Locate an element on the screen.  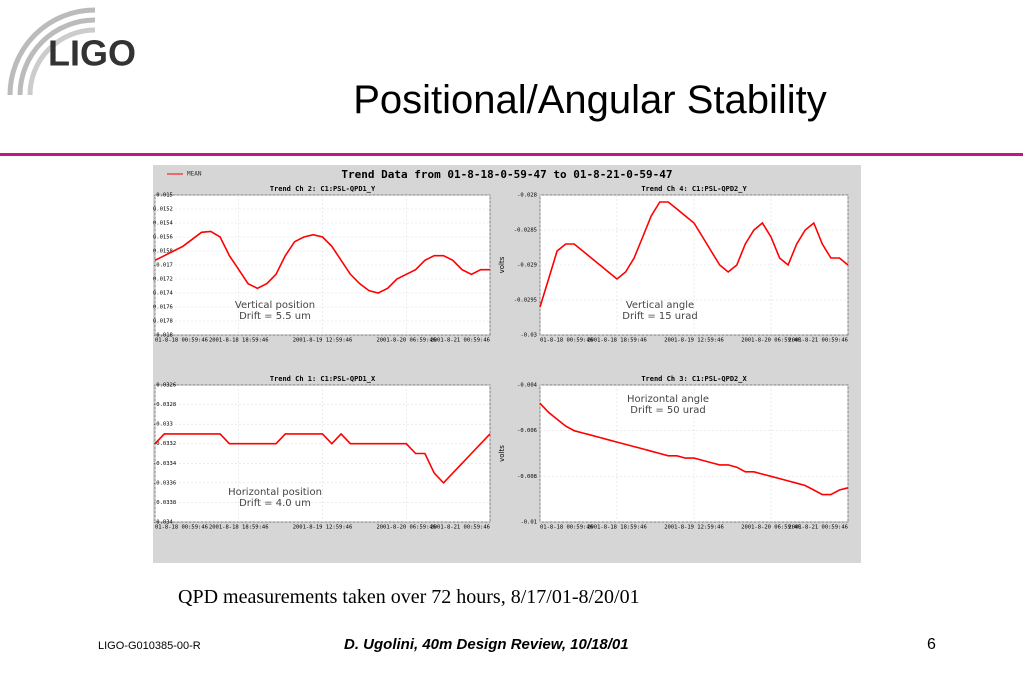
y-tick-label: -0.0285 is located at coordinates (525, 231).